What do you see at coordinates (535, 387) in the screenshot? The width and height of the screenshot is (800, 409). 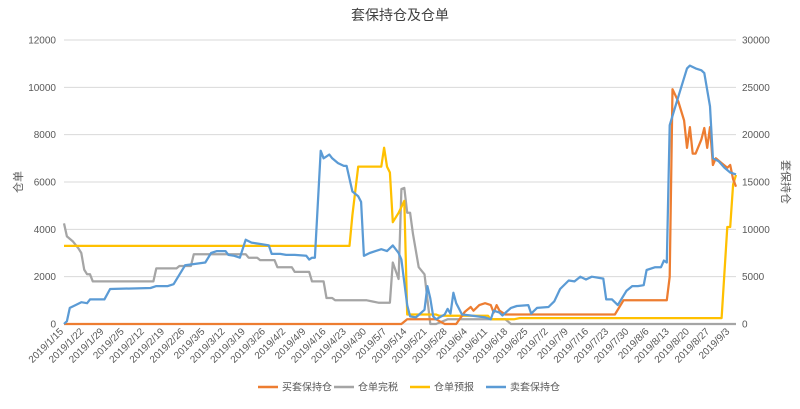 I see `legend-label: 卖套保持仓` at bounding box center [535, 387].